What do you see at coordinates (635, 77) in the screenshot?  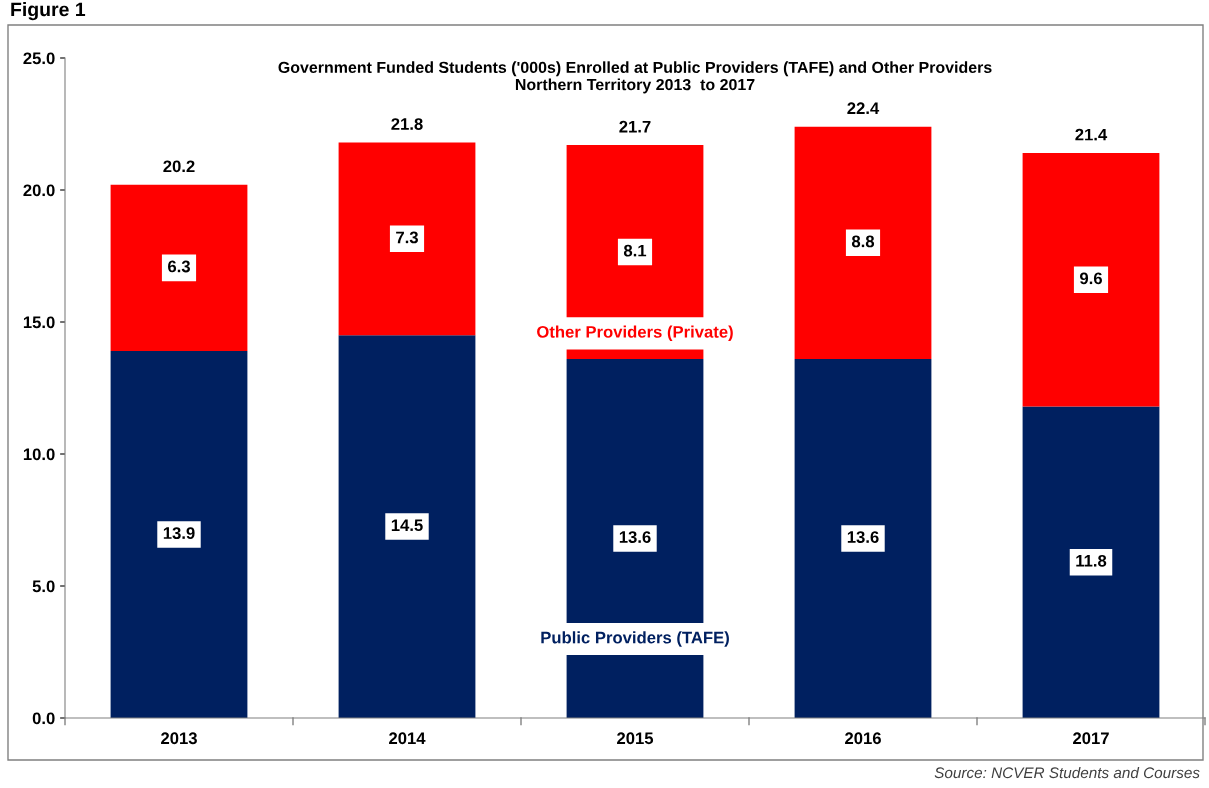 I see `text: Government Funded Students ('000s) Enrolled at Public Providers (TAFE) and Other Providers Northern Territory 2013 to 2017` at bounding box center [635, 77].